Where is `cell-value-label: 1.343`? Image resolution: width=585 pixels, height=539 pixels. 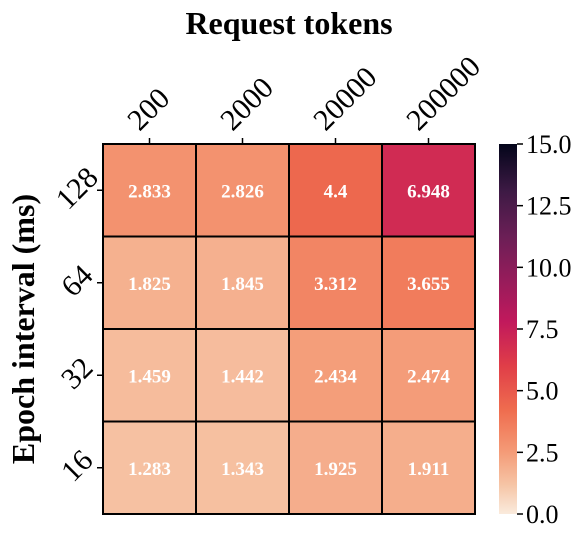
cell-value-label: 1.343 is located at coordinates (242, 469).